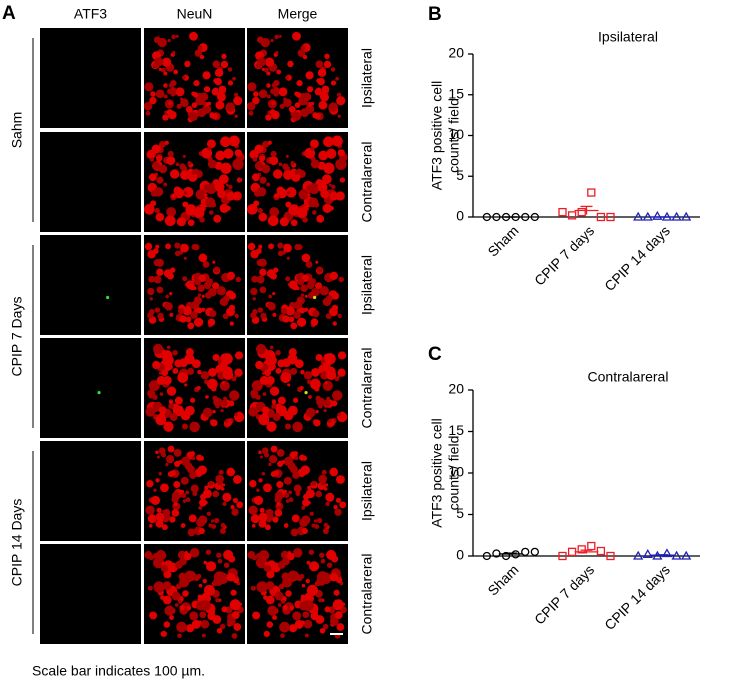 Image resolution: width=750 pixels, height=688 pixels. I want to click on panel-label: C, so click(435, 354).